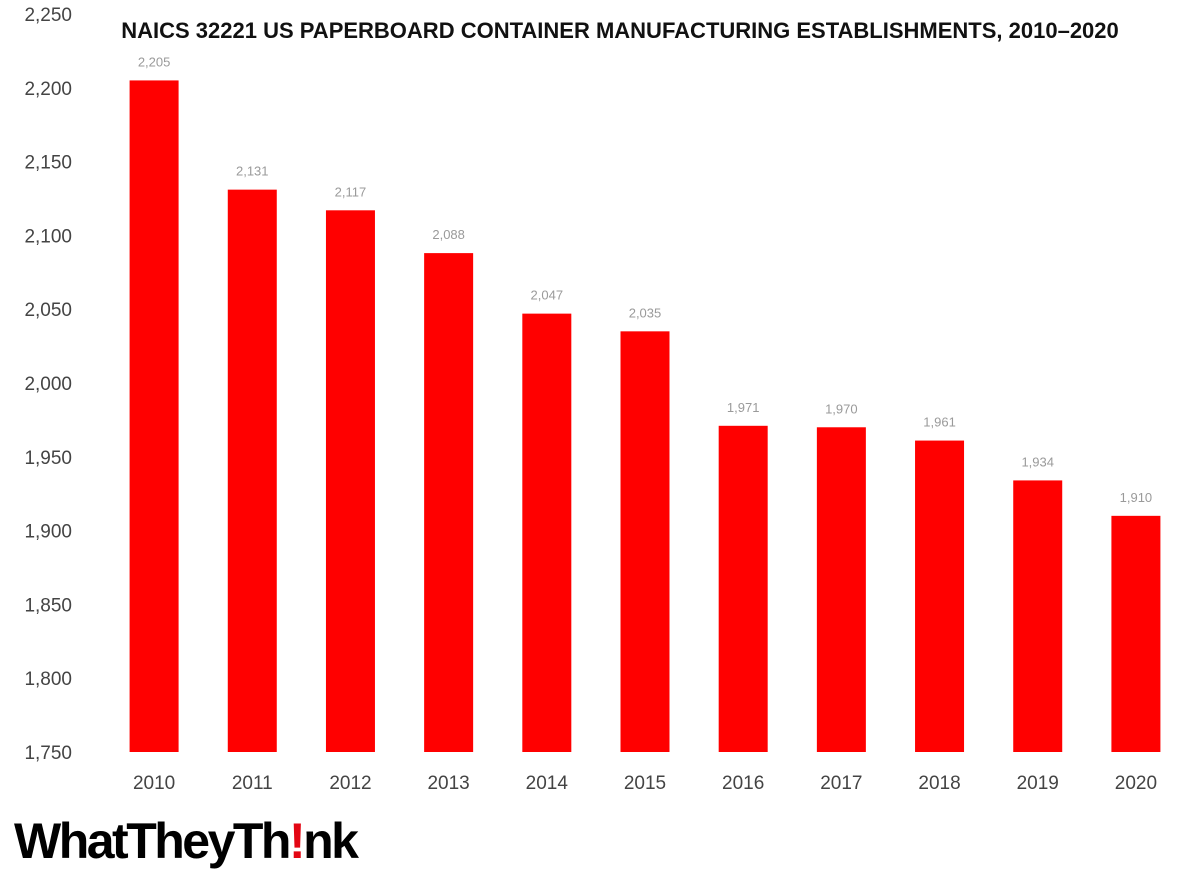 Image resolution: width=1200 pixels, height=874 pixels. I want to click on bar-2020, so click(1136, 633).